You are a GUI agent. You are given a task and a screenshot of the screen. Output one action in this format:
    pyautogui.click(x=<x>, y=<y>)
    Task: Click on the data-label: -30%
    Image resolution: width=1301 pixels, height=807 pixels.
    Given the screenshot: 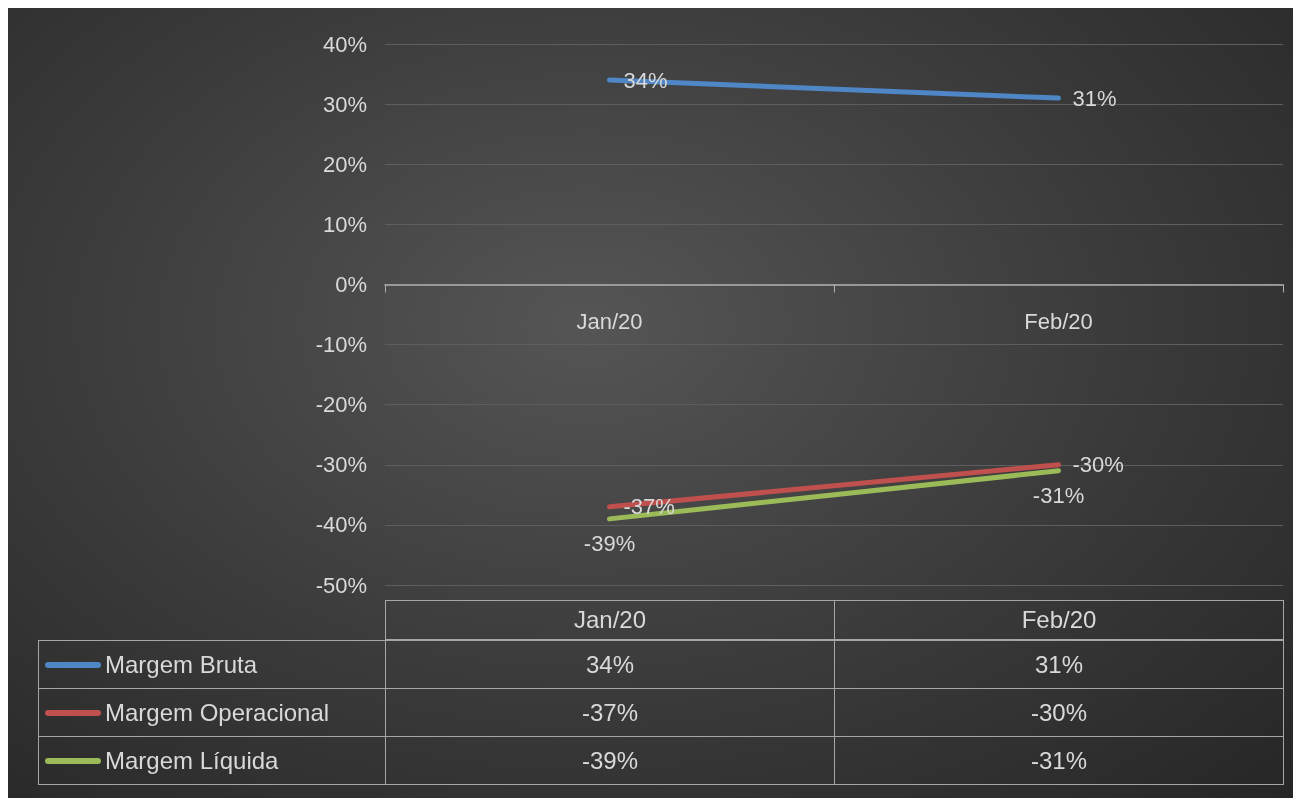 What is the action you would take?
    pyautogui.click(x=1059, y=712)
    